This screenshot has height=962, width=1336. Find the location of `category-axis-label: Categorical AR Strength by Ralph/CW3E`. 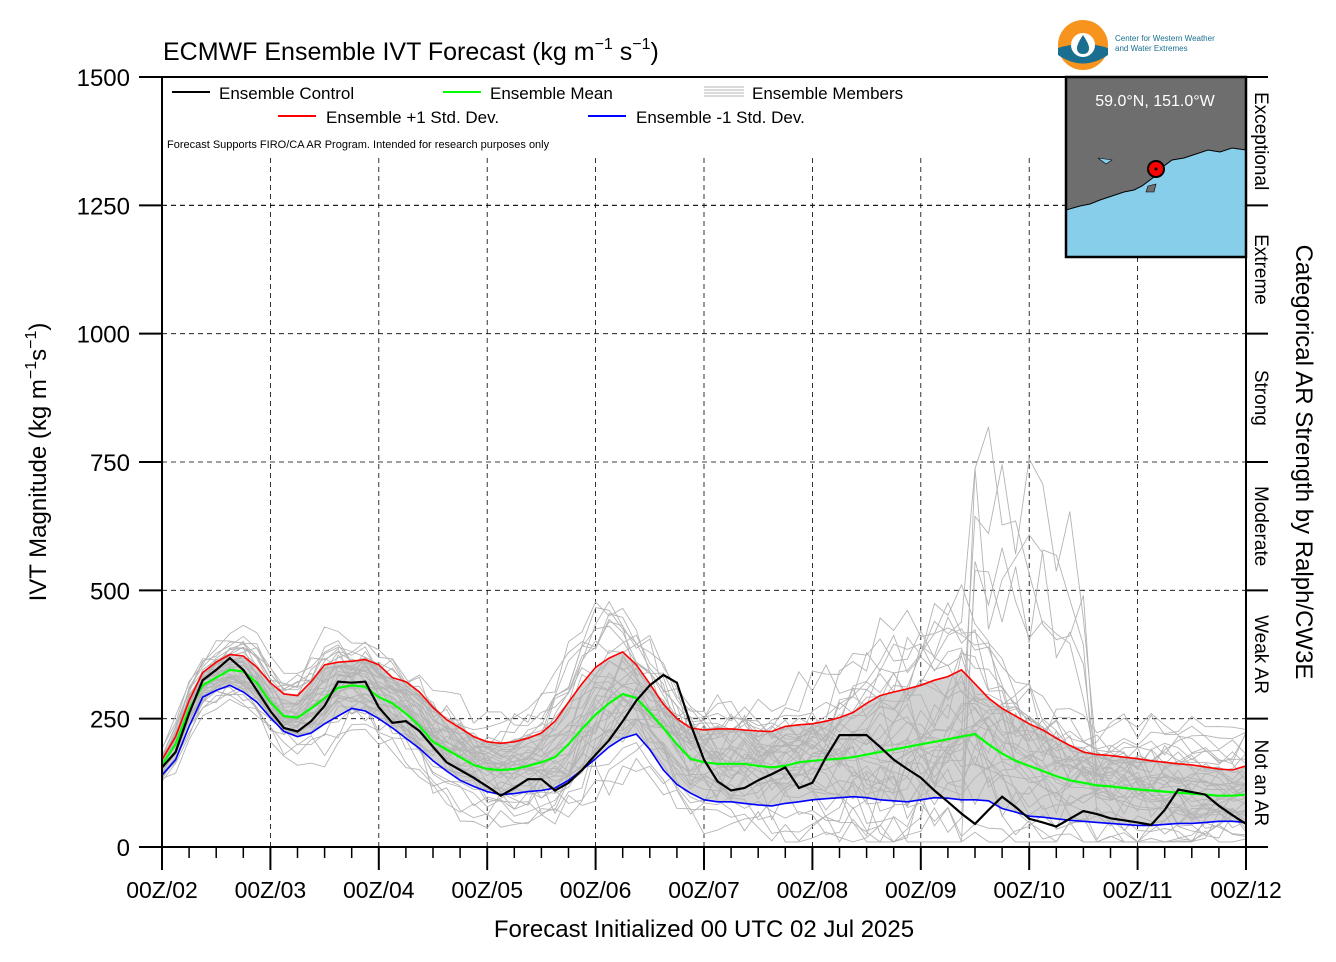

category-axis-label: Categorical AR Strength by Ralph/CW3E is located at coordinates (1303, 462).